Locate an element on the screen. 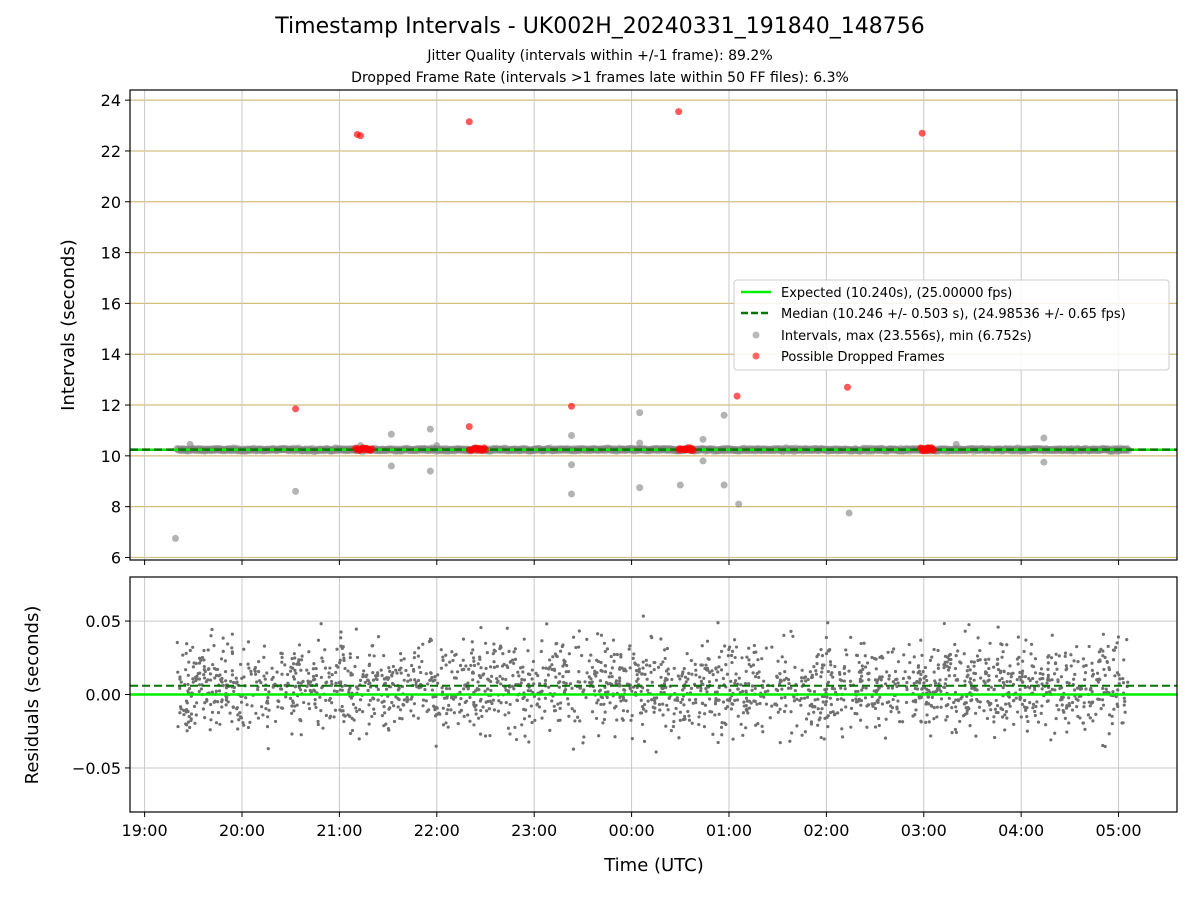  y-tick-label: 0.05 is located at coordinates (103, 621).